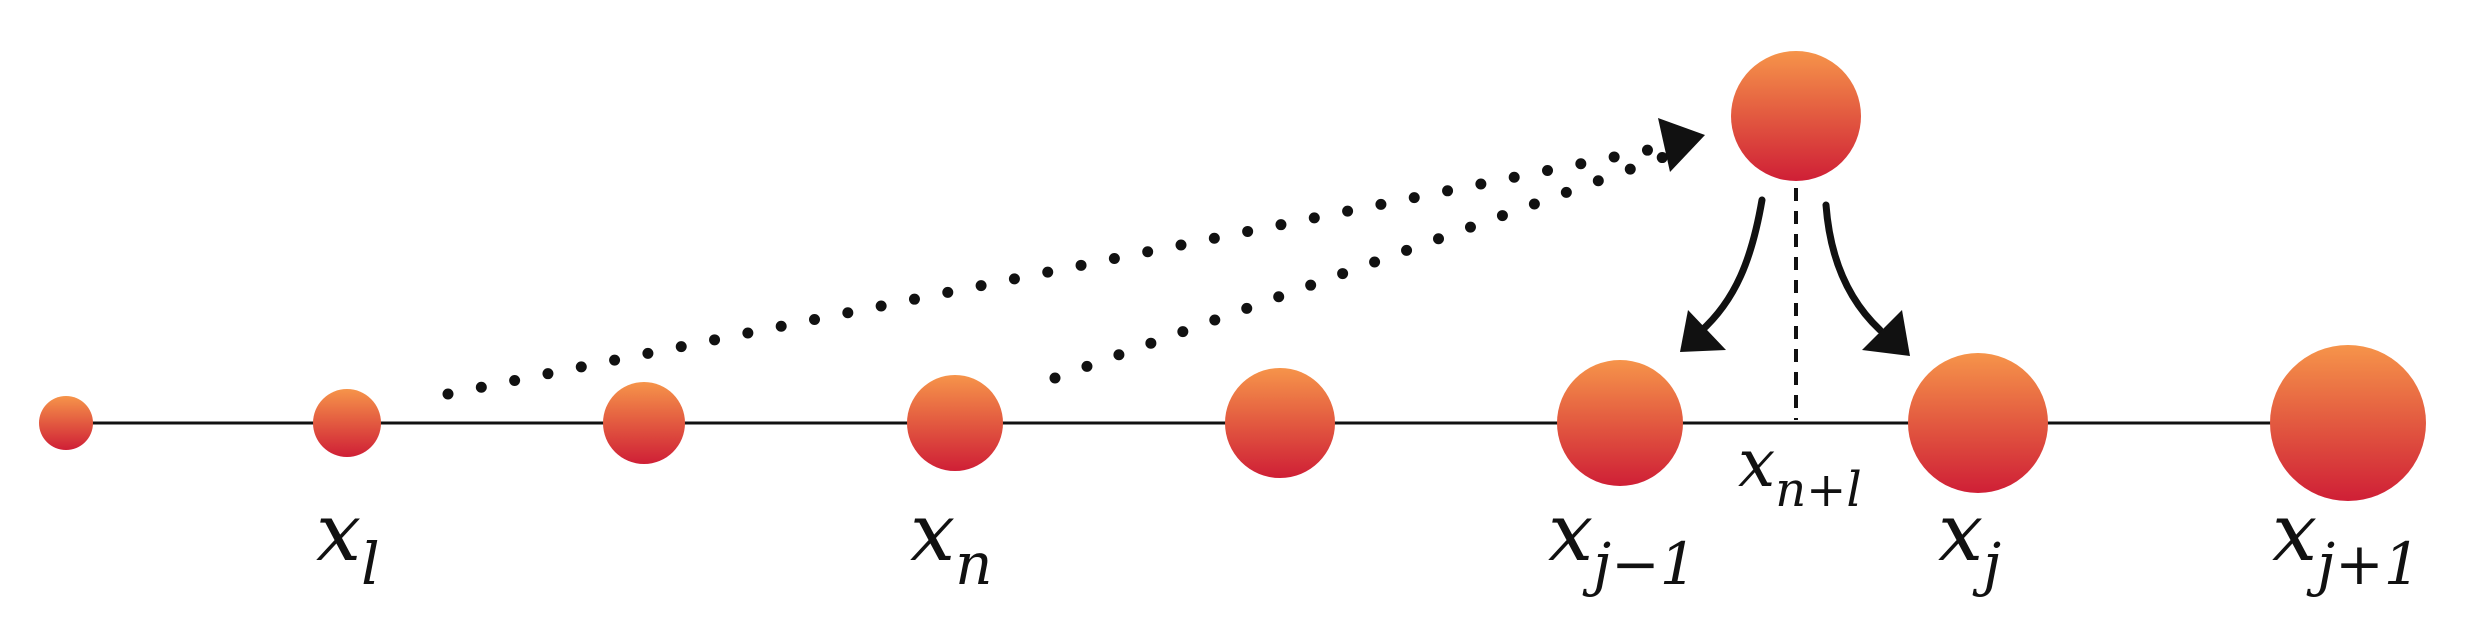  I want to click on dotted-arrowhead, so click(1681, 145).